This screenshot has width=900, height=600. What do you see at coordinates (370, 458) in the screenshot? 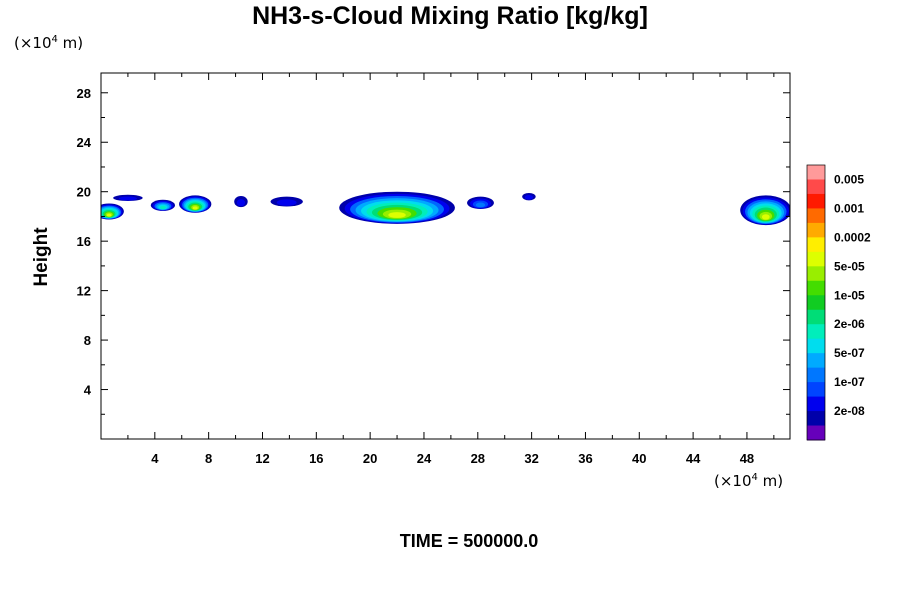
I see `x-tick-label: 20` at bounding box center [370, 458].